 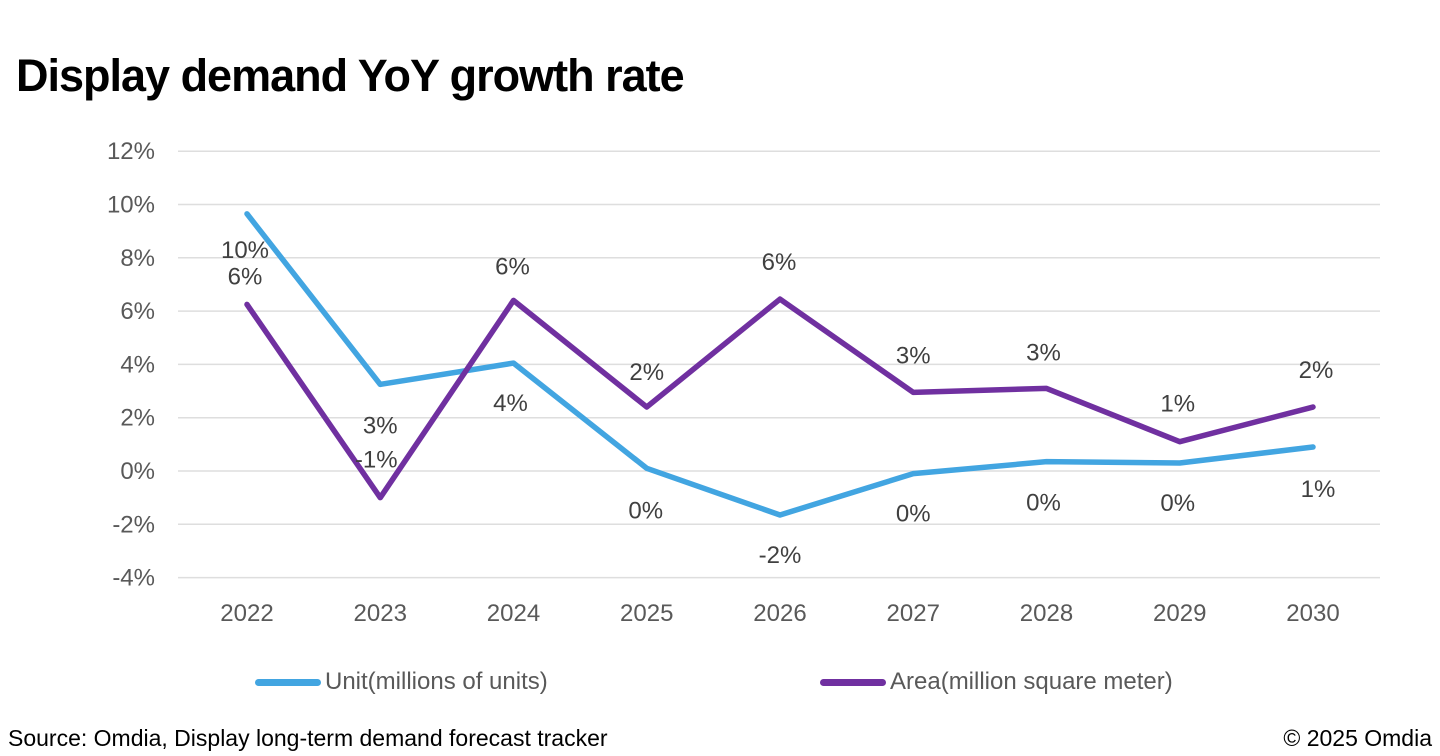 I want to click on area-series-swatch, so click(x=853, y=682).